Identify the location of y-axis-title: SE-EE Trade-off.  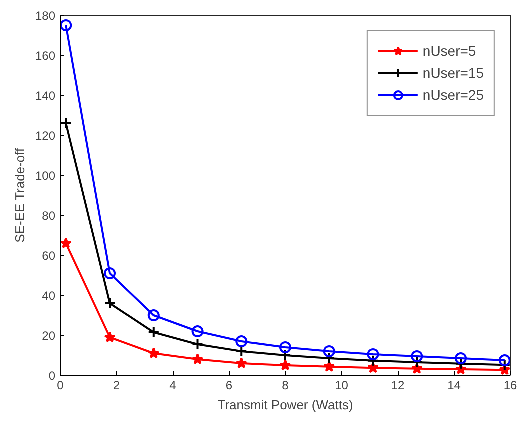
(20, 195).